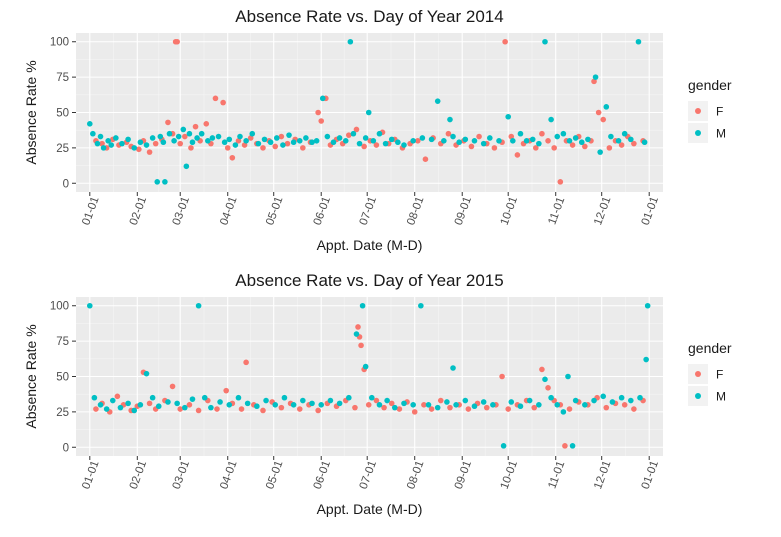 Image resolution: width=781 pixels, height=537 pixels. I want to click on x-tick-label: 09-01, so click(463, 211).